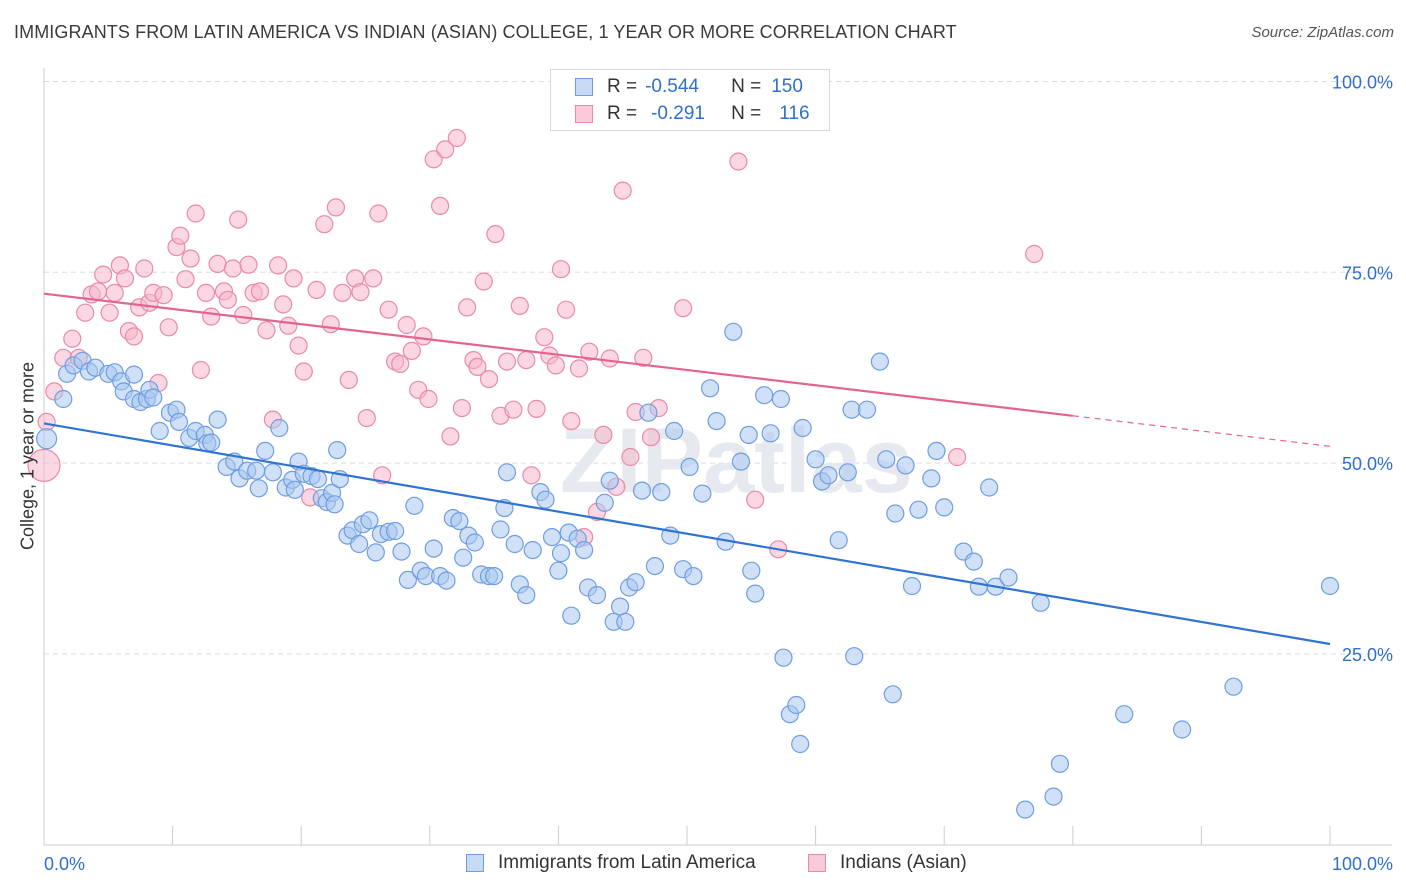 This screenshot has width=1406, height=892. What do you see at coordinates (558, 354) in the screenshot?
I see `trendline-indians-asian` at bounding box center [558, 354].